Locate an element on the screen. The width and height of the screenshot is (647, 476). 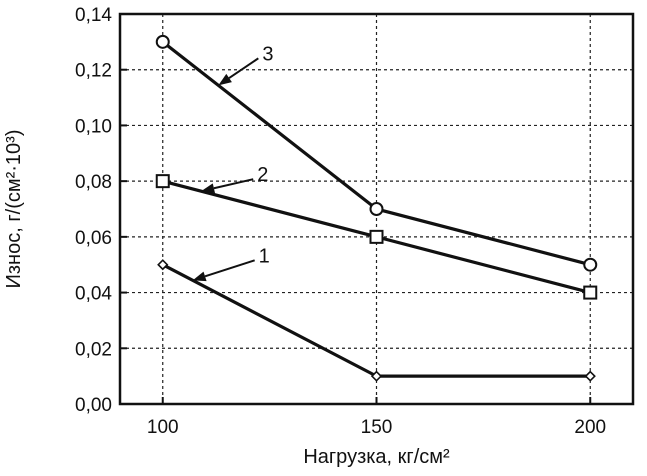
x-axis-title: Нагрузка, кг/см² is located at coordinates (376, 457).